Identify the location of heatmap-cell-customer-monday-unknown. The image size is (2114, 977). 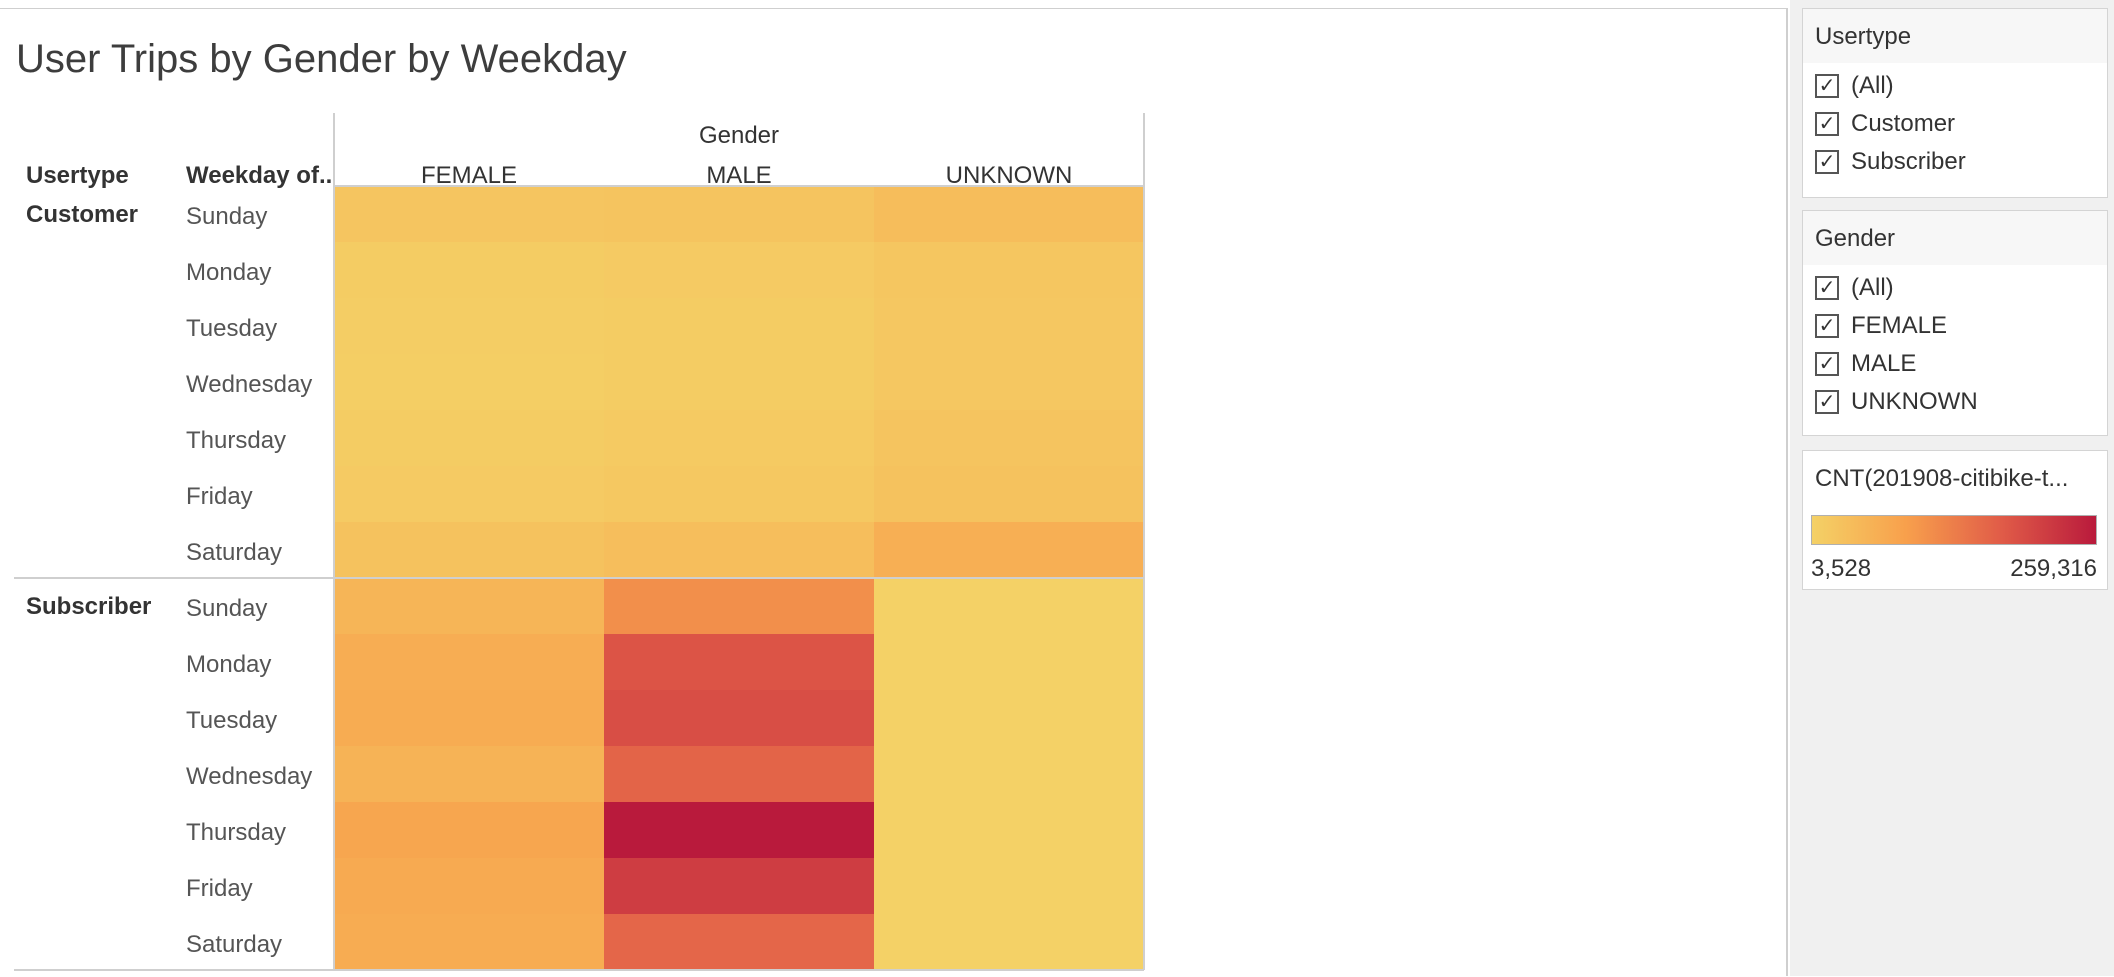
(1009, 270).